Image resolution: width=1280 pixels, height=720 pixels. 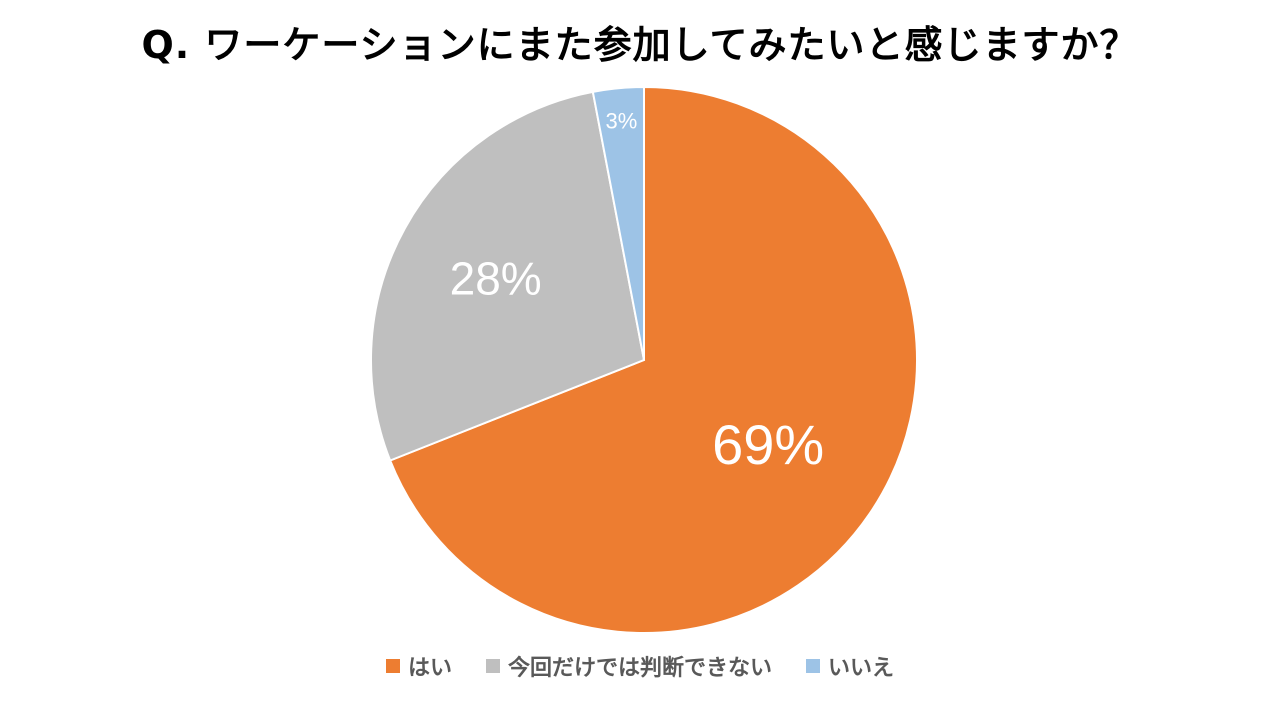 I want to click on pie-slice-no, so click(x=618, y=223).